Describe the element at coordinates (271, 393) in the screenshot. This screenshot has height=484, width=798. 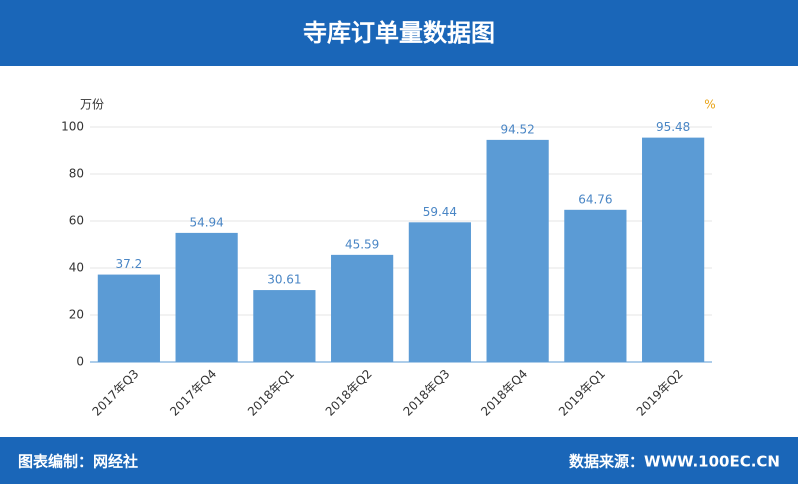
I see `x-tick-label: 2018年Q1` at that location.